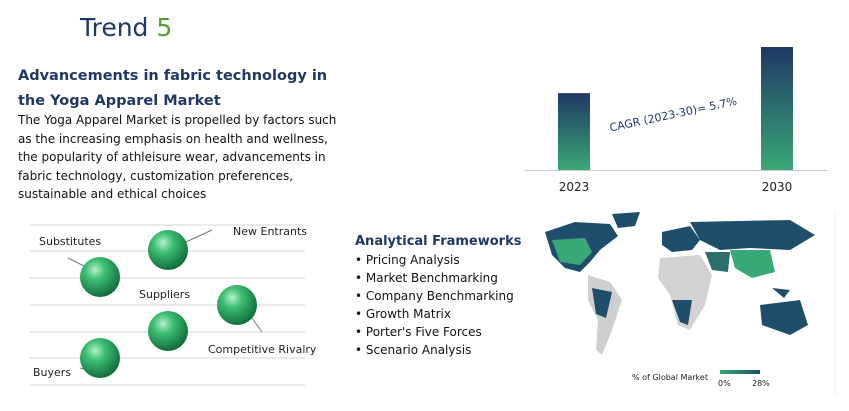 The image size is (849, 411). I want to click on framework-item: • Growth Matrix, so click(438, 314).